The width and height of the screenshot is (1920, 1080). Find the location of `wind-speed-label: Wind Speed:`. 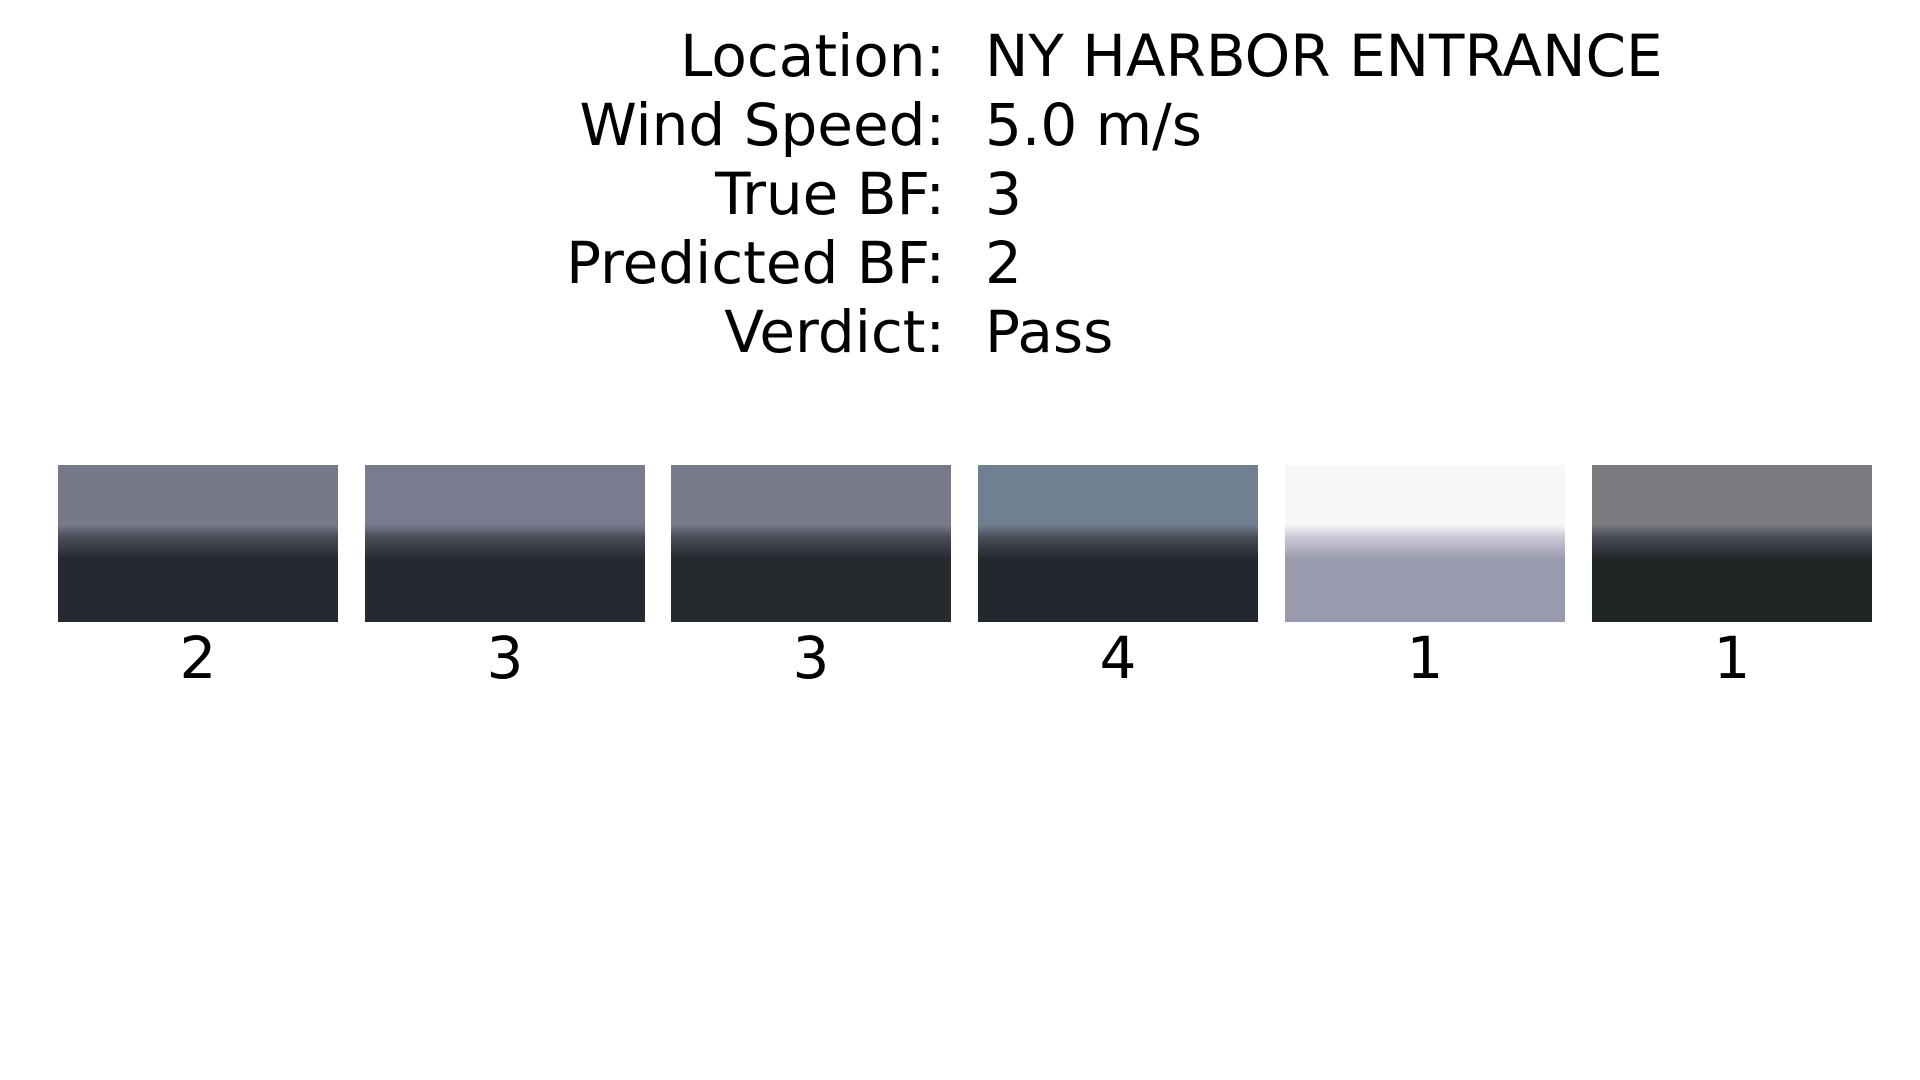

wind-speed-label: Wind Speed: is located at coordinates (762, 125).